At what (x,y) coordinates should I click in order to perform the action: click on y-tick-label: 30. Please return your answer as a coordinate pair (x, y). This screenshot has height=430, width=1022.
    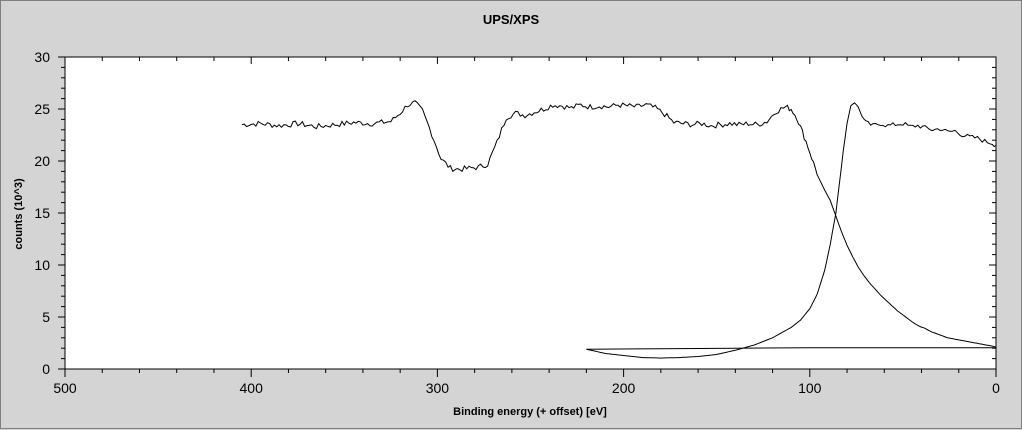
    Looking at the image, I should click on (42, 57).